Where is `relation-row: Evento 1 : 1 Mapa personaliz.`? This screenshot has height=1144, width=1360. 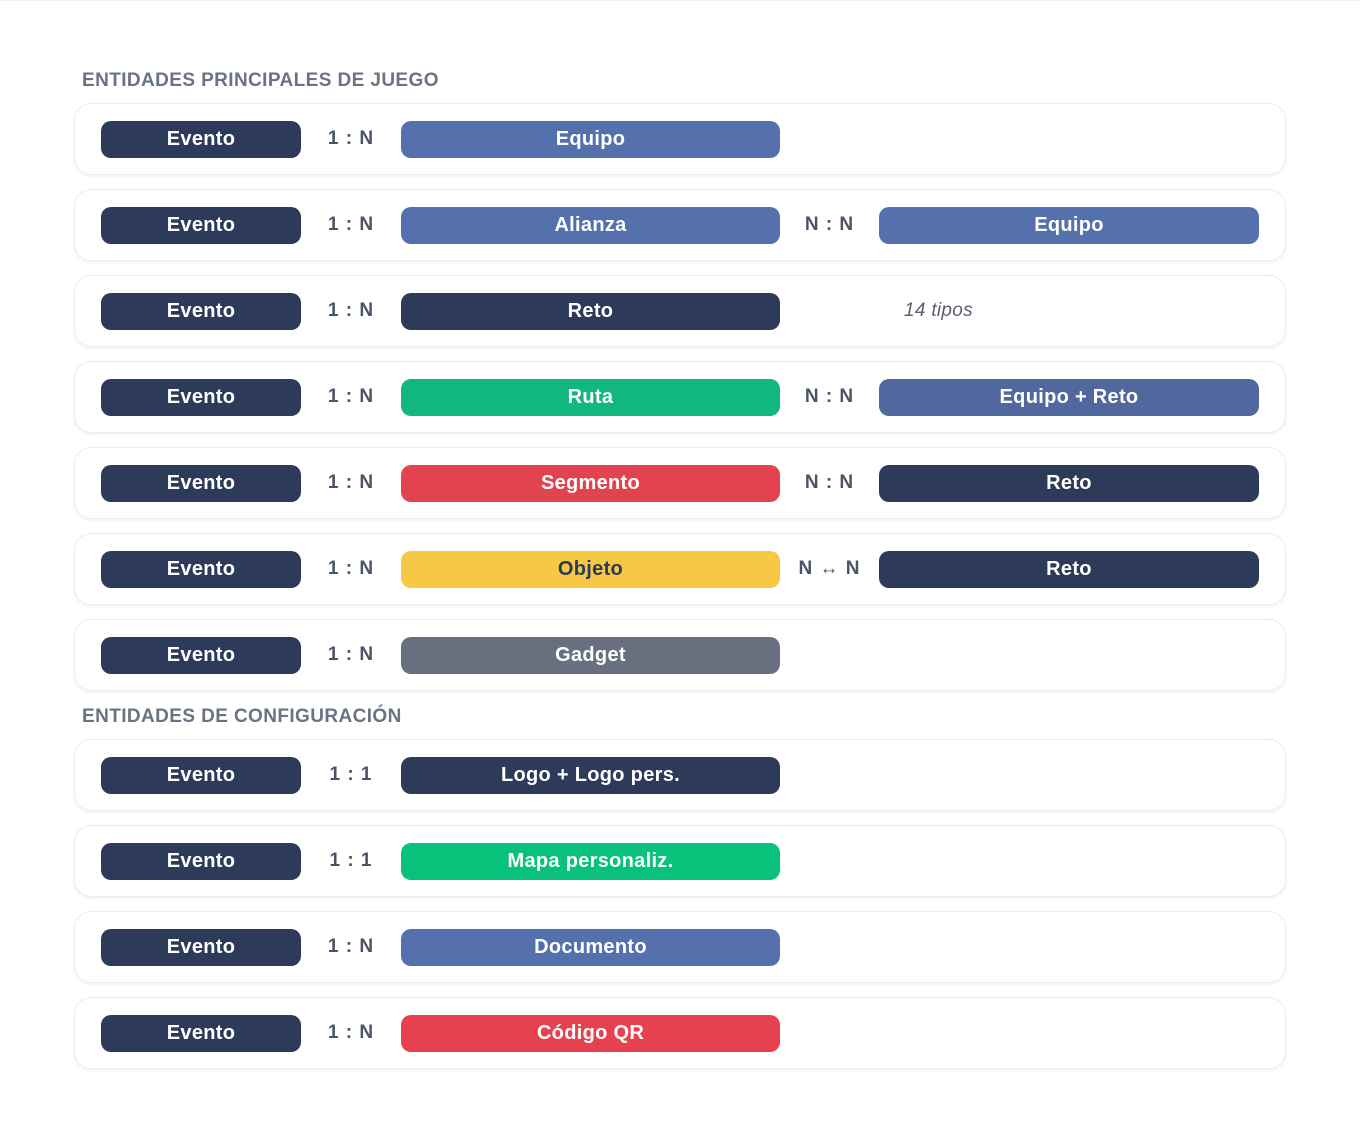
relation-row: Evento 1 : 1 Mapa personaliz. is located at coordinates (680, 861).